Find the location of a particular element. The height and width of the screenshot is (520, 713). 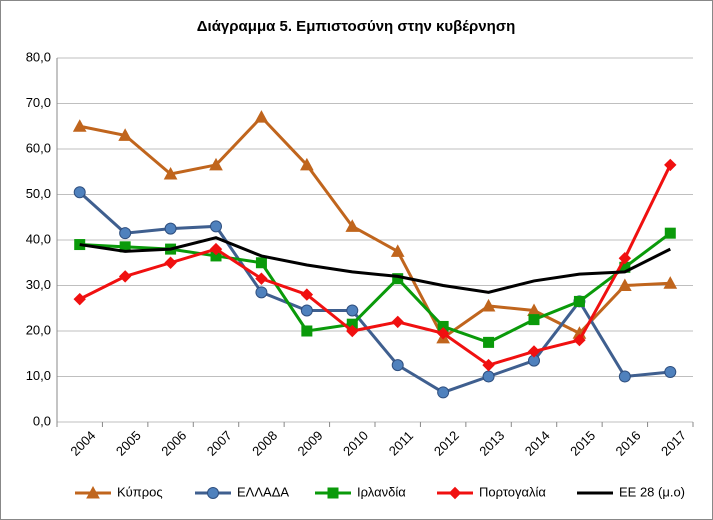

y-tick-label: 30,0 is located at coordinates (38, 284).